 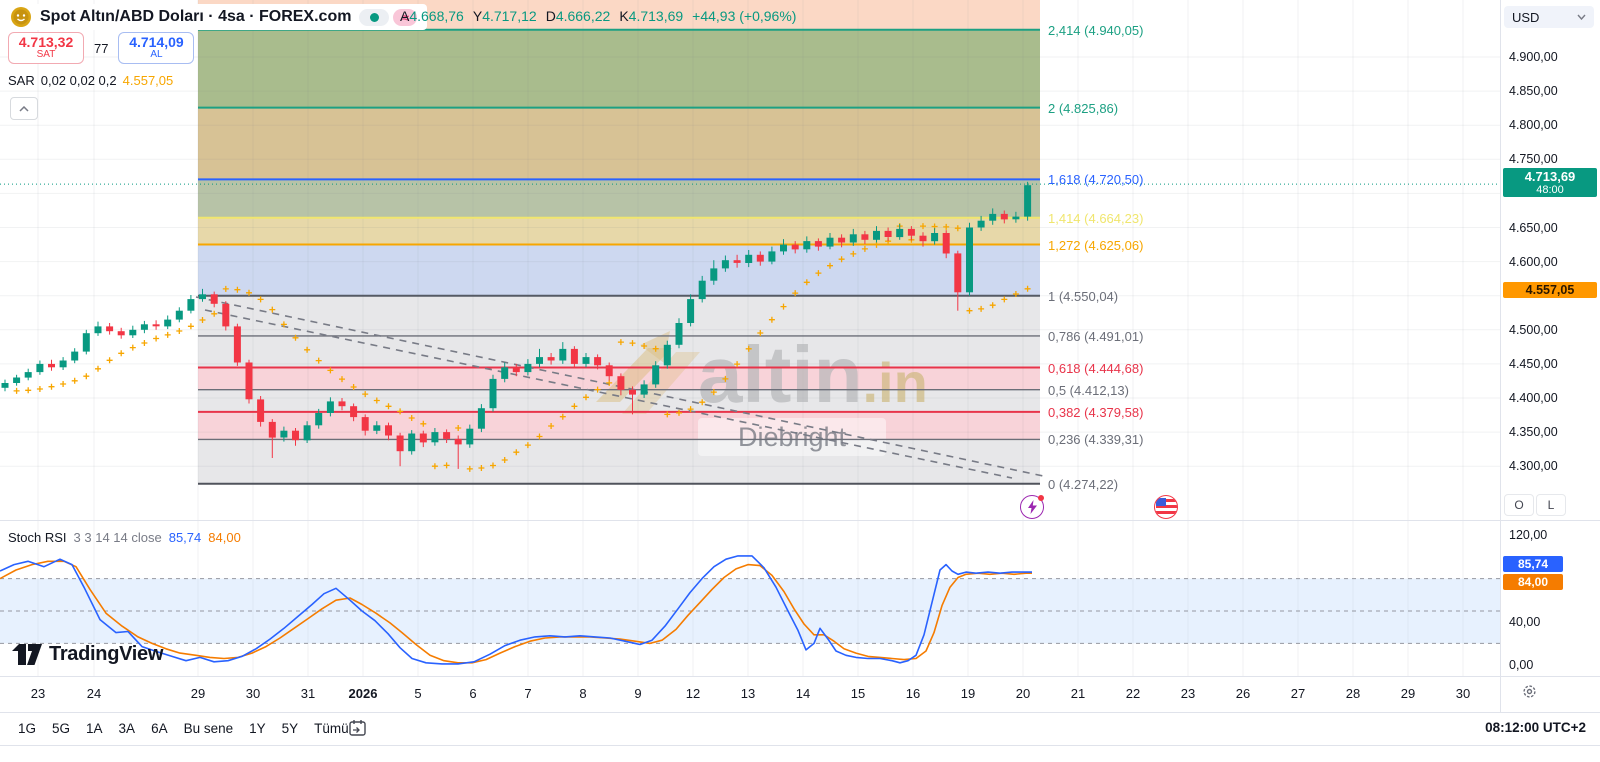 I want to click on instant-order-icon, so click(x=1032, y=507).